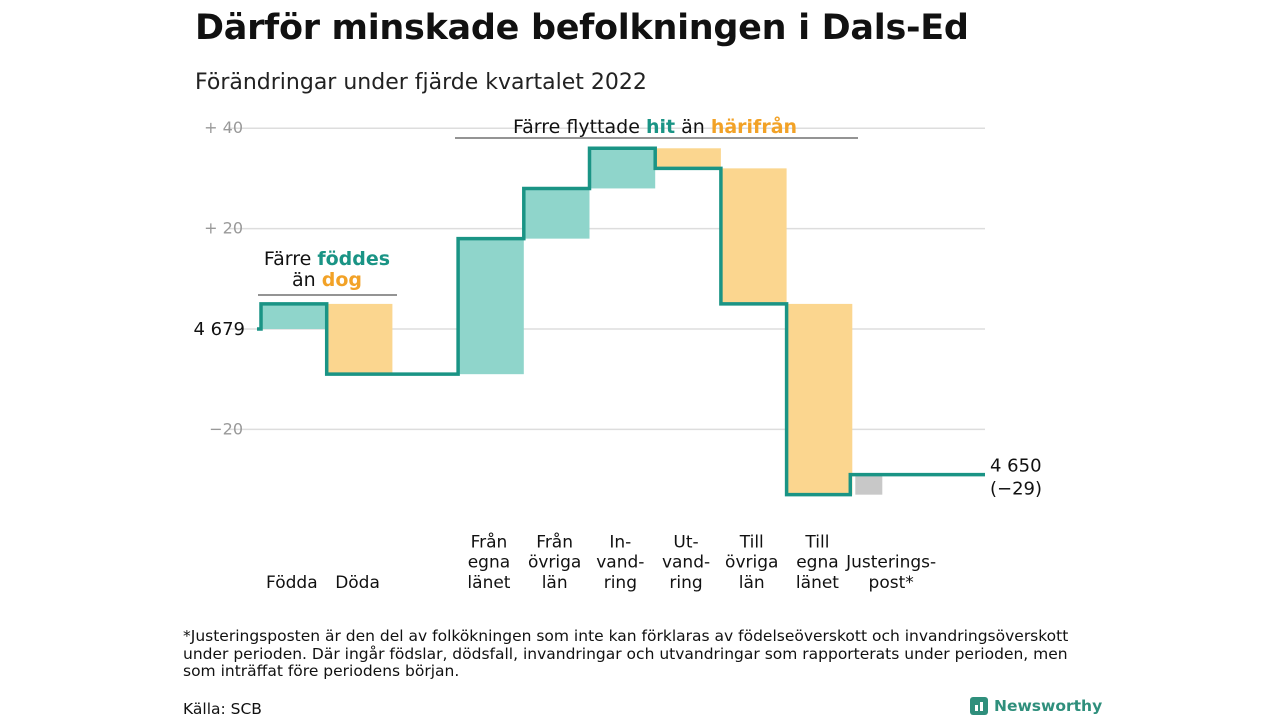 The height and width of the screenshot is (720, 1280). I want to click on x-label-utvandring: Ut-, so click(685, 542).